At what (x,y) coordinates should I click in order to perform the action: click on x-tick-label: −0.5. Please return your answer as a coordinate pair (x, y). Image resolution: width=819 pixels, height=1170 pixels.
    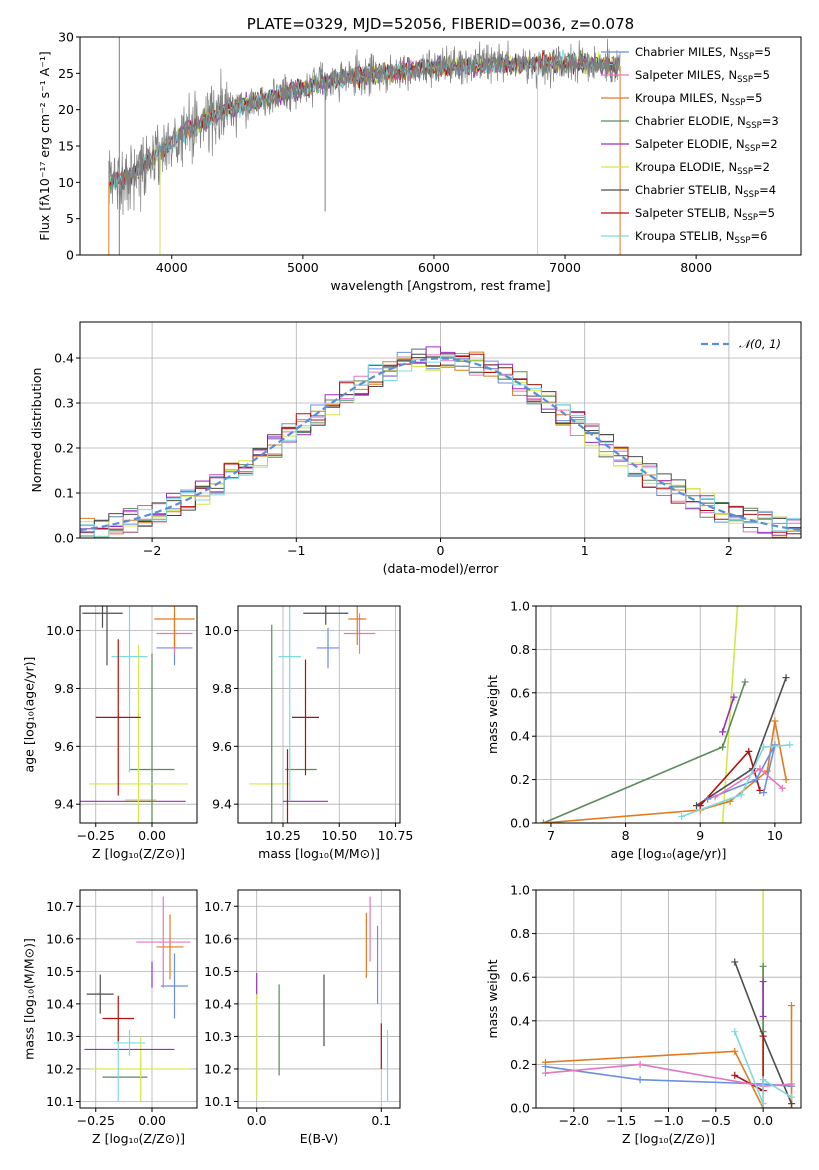
    Looking at the image, I should click on (716, 1120).